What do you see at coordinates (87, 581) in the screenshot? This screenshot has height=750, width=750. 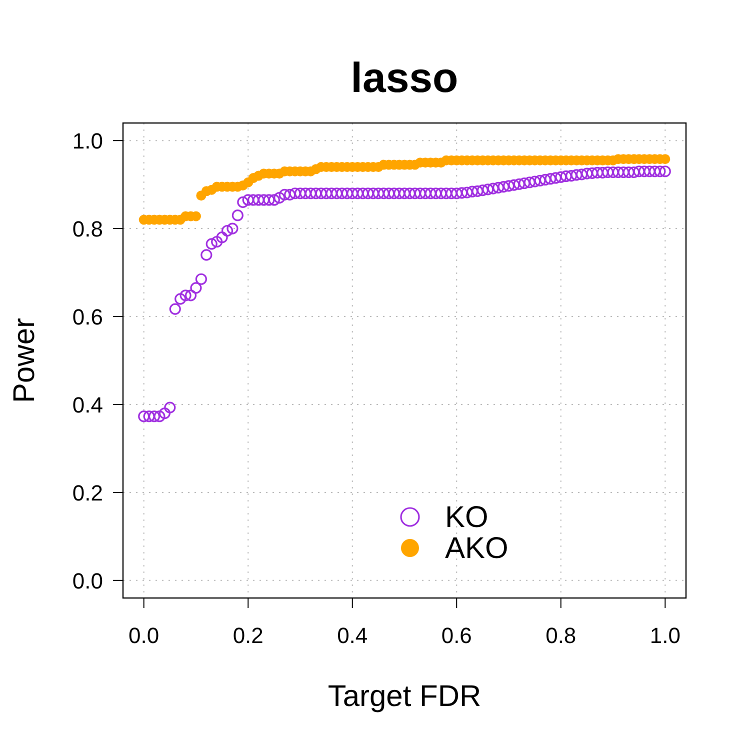 I see `y-tick-label: 0.0` at bounding box center [87, 581].